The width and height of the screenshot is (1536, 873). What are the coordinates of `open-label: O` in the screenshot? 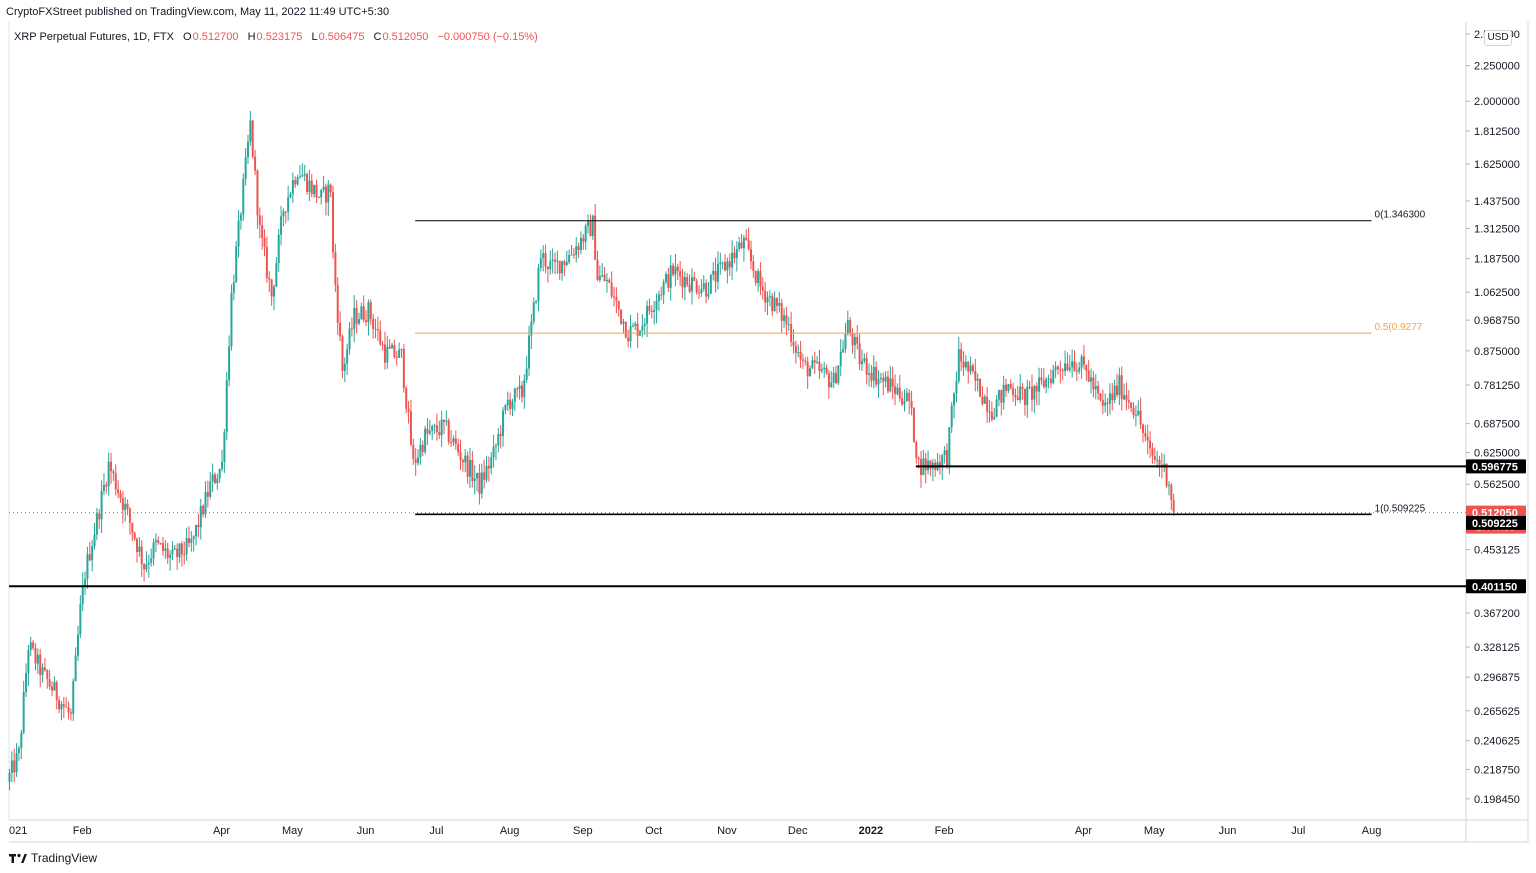 It's located at (187, 37).